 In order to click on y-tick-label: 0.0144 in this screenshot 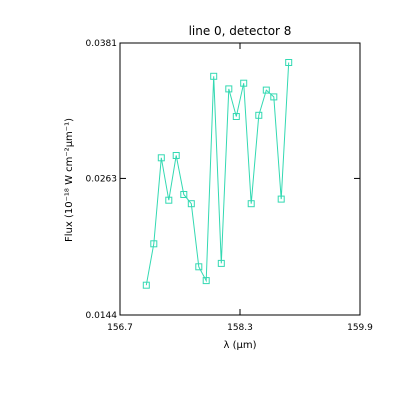, I will do `click(102, 316)`.